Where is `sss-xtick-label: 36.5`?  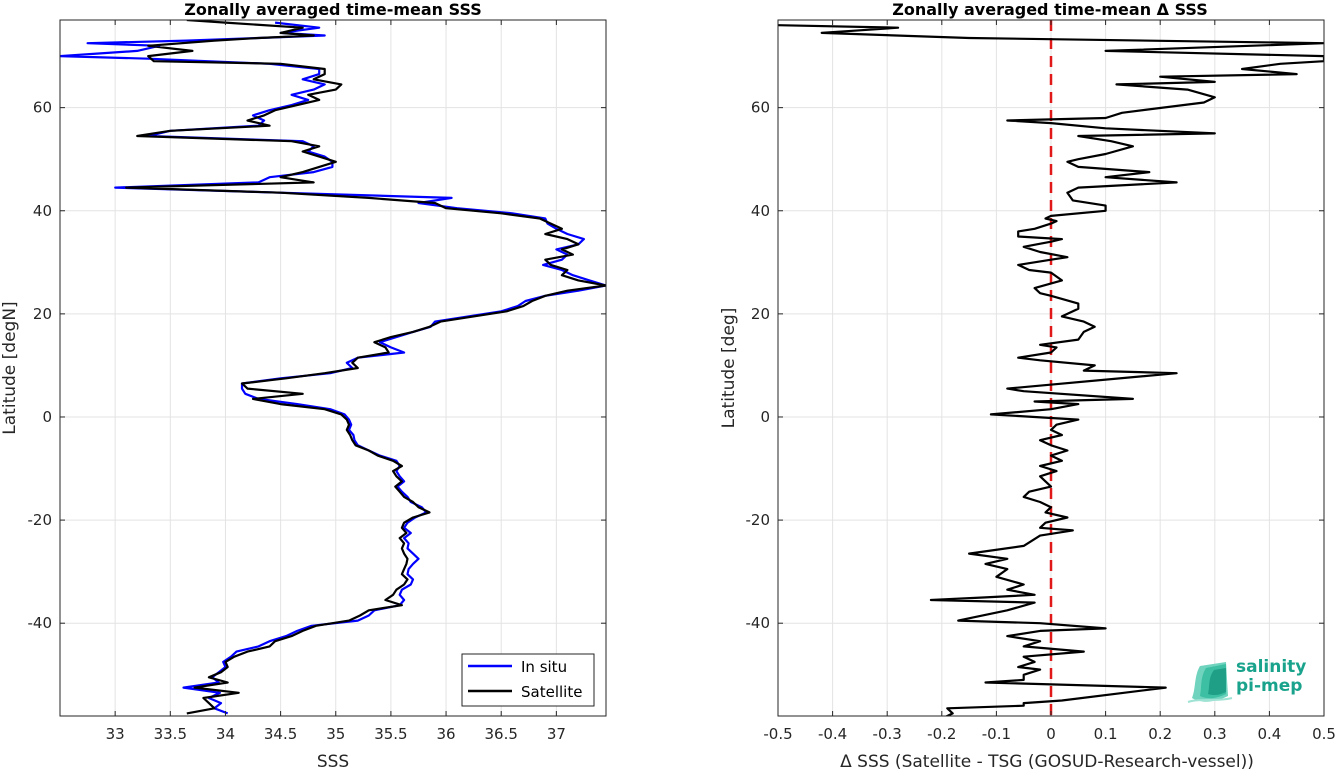
sss-xtick-label: 36.5 is located at coordinates (501, 734).